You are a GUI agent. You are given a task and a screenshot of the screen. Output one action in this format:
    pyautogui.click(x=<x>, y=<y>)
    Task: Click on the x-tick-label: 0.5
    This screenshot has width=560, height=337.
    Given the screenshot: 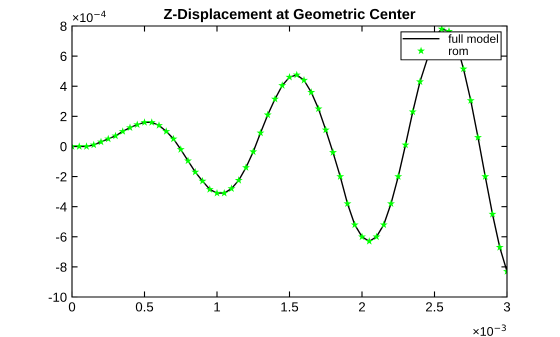 What is the action you would take?
    pyautogui.click(x=145, y=307)
    